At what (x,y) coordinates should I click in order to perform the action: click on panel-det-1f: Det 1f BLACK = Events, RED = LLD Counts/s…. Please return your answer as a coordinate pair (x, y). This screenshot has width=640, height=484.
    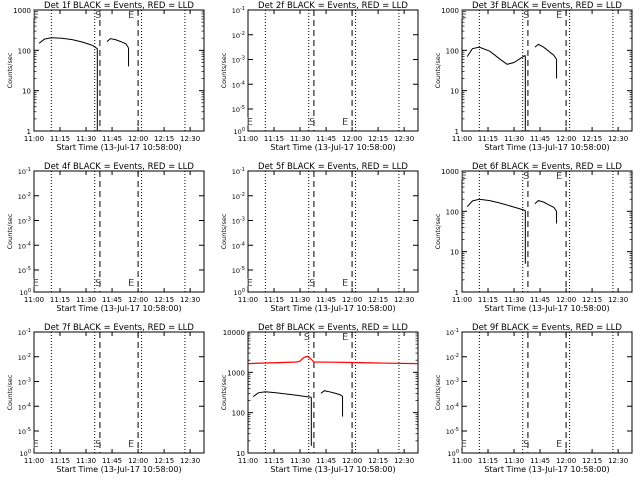
    Looking at the image, I should click on (105, 76).